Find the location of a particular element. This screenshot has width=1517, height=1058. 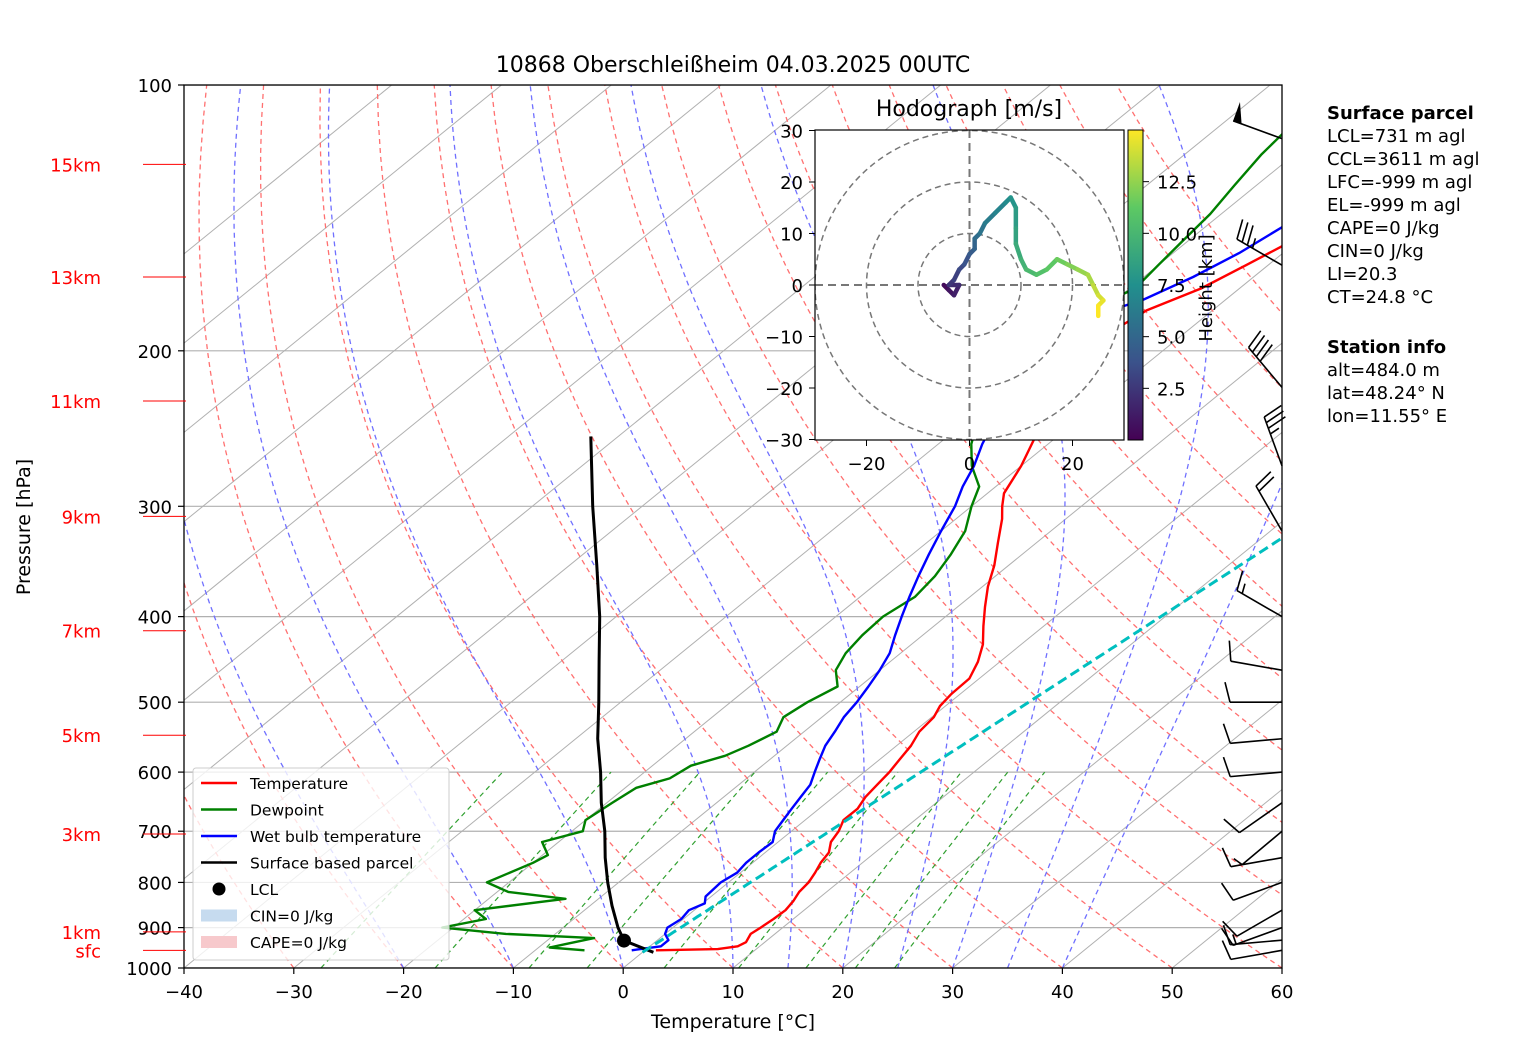

legend-label: LCL is located at coordinates (264, 890).